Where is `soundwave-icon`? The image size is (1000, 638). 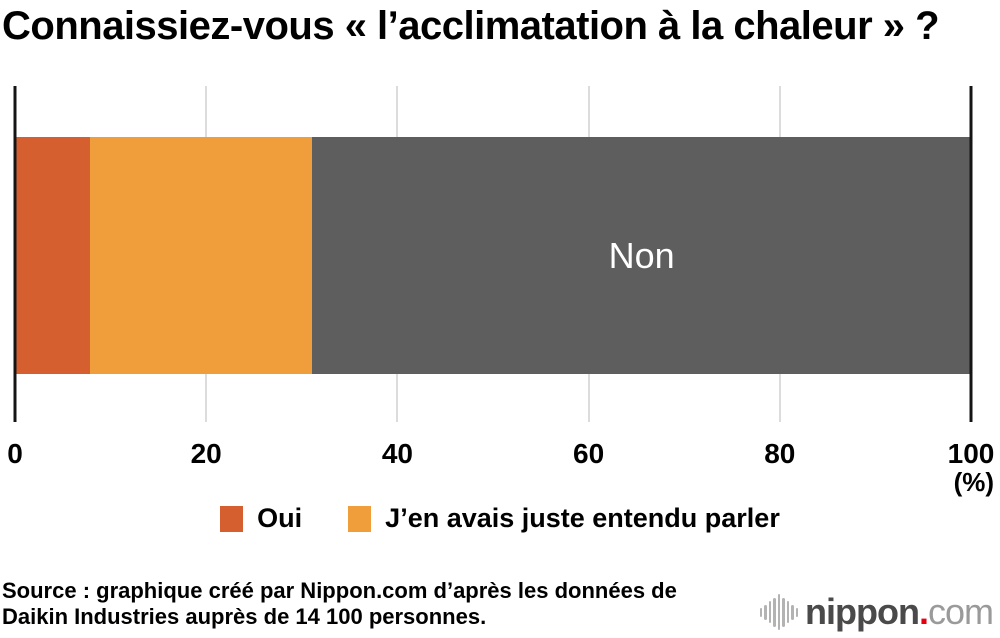
soundwave-icon is located at coordinates (779, 612).